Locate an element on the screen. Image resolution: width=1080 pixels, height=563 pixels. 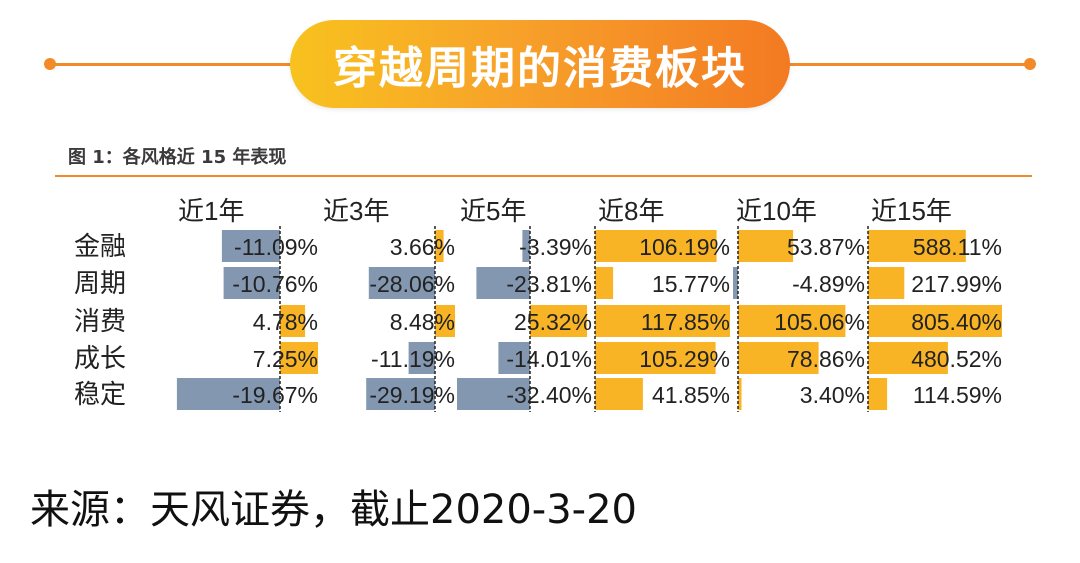
data-label: 7.25% is located at coordinates (285, 359).